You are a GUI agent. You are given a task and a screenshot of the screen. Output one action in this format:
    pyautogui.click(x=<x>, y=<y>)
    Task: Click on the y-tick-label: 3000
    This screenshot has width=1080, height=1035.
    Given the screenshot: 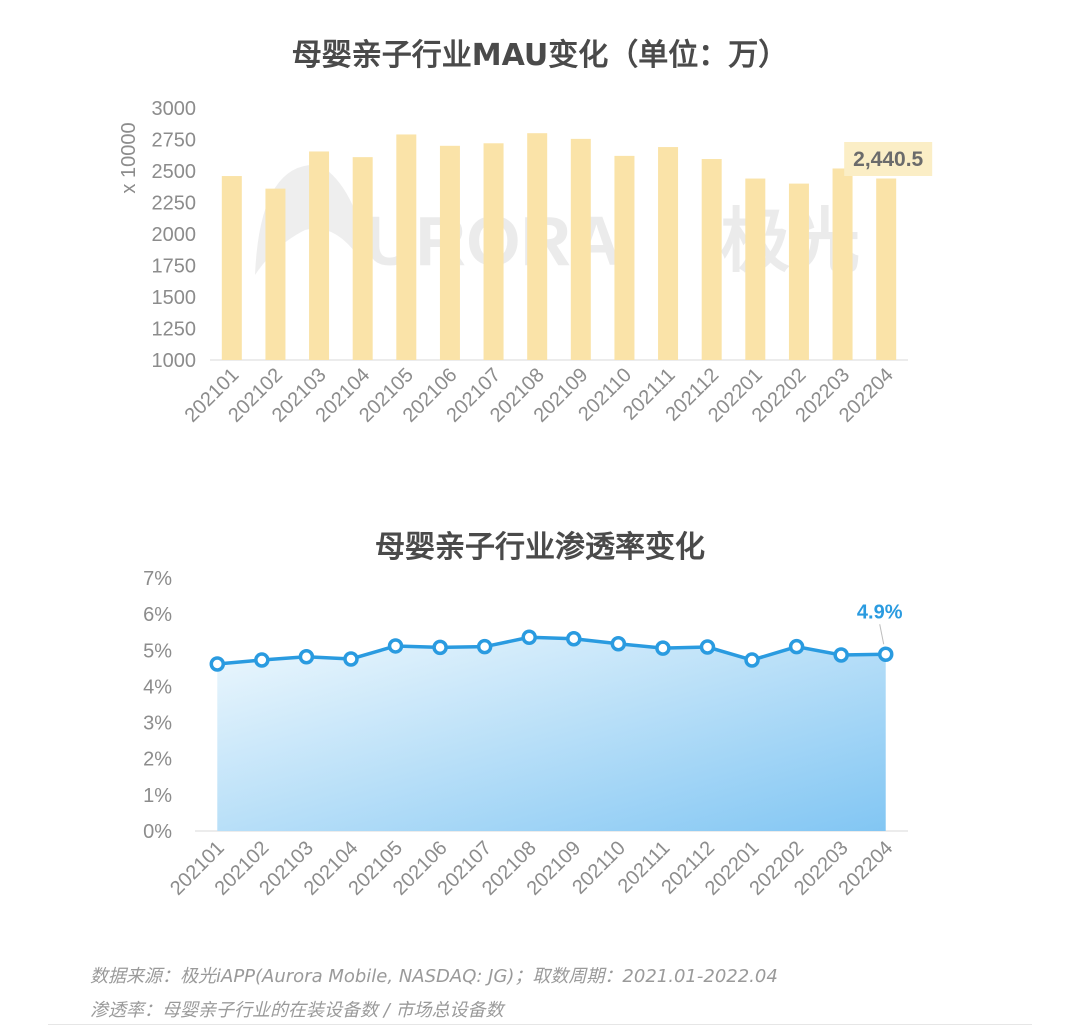 What is the action you would take?
    pyautogui.click(x=174, y=109)
    